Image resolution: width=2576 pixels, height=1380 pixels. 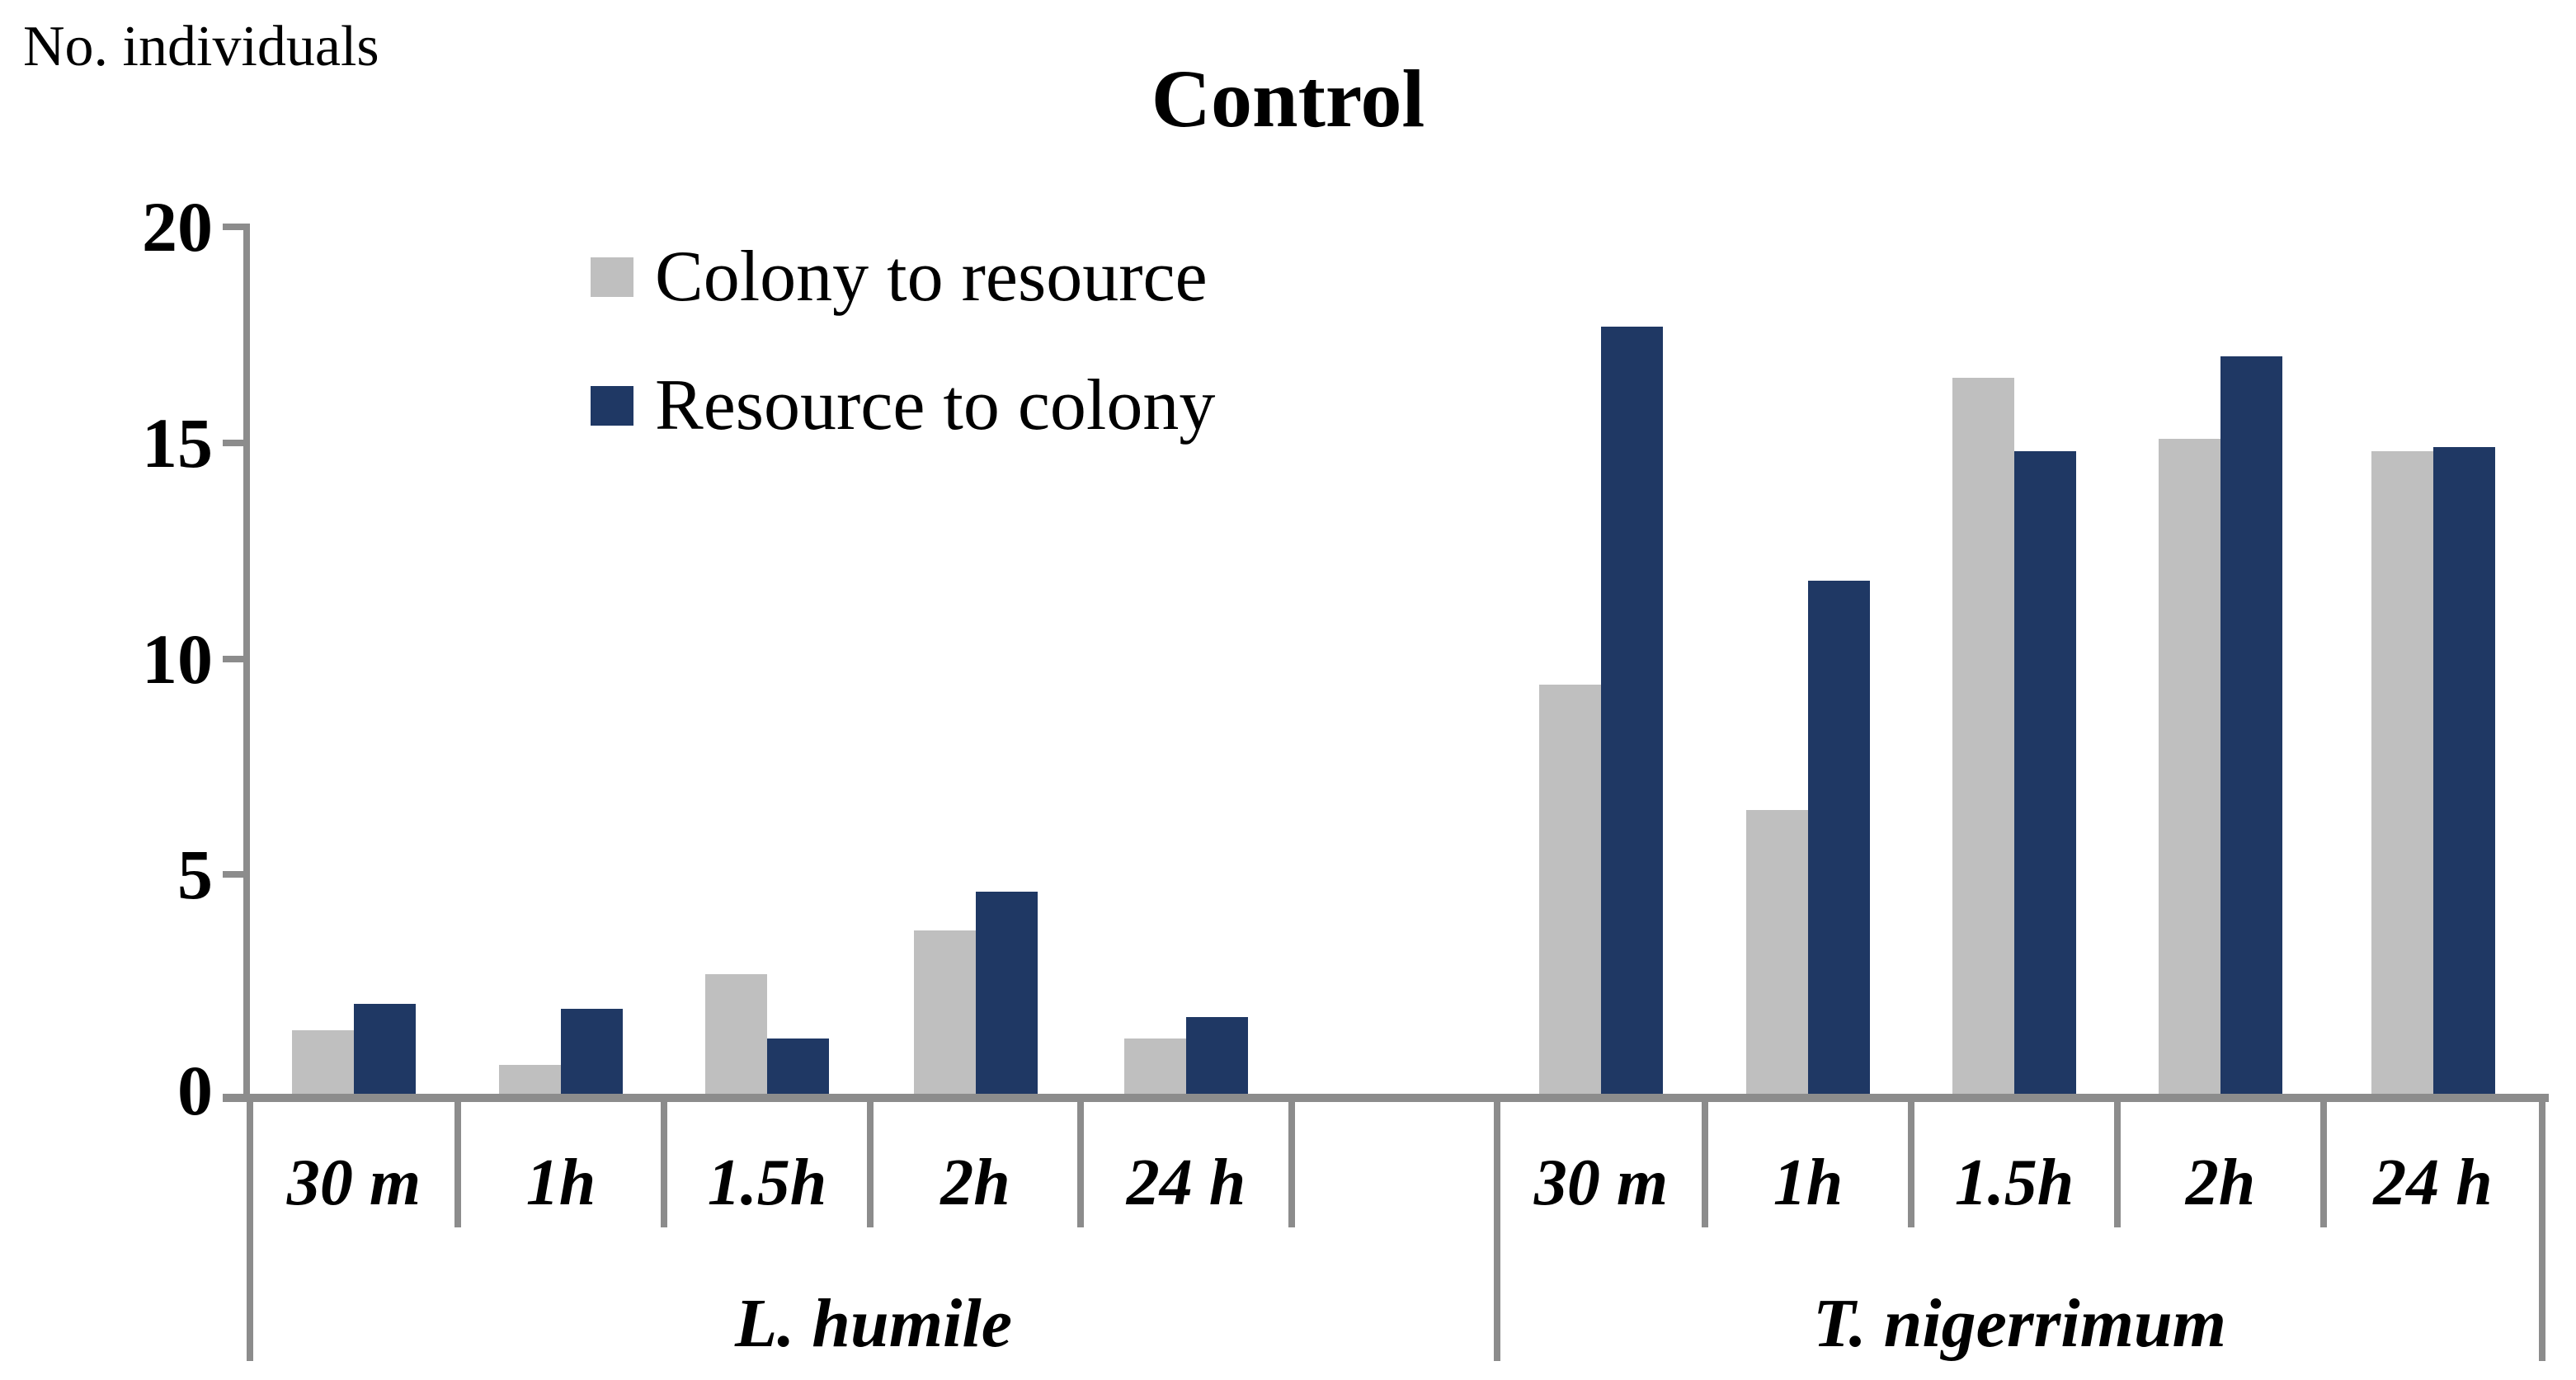 I want to click on legend-label: Colony to resource, so click(x=931, y=277).